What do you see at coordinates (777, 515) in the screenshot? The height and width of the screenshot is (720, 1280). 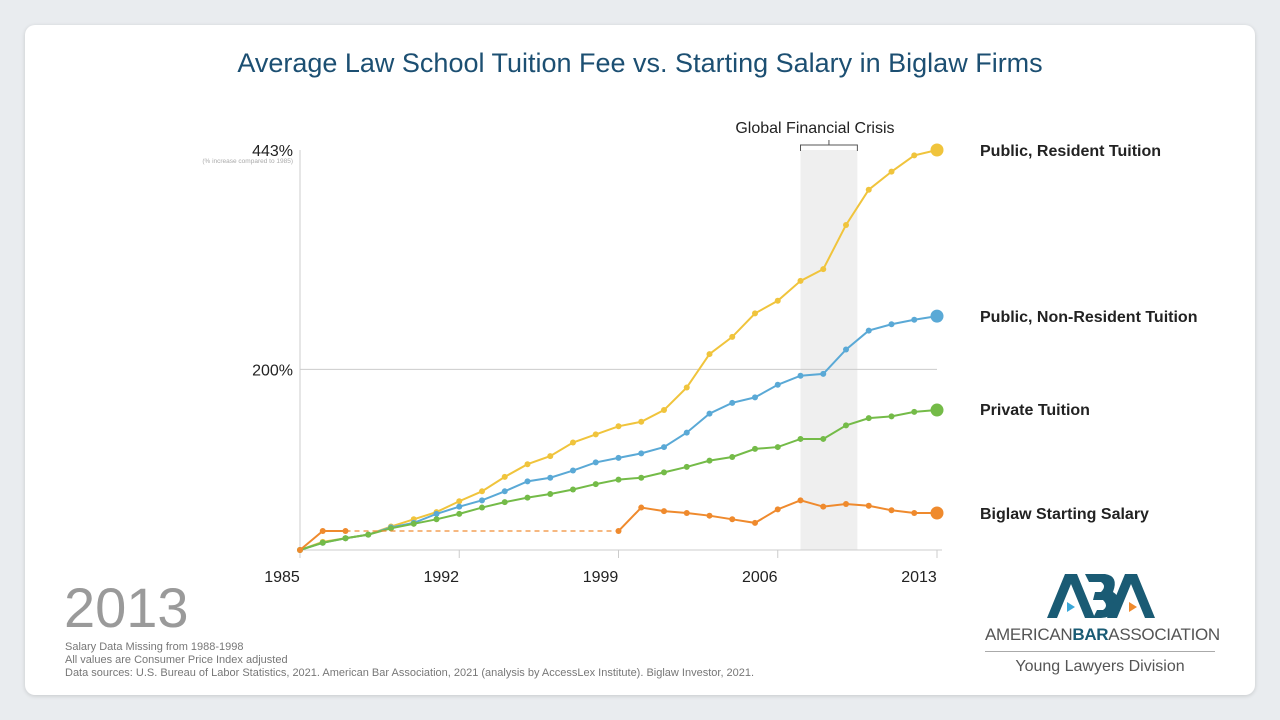 I see `series-line` at bounding box center [777, 515].